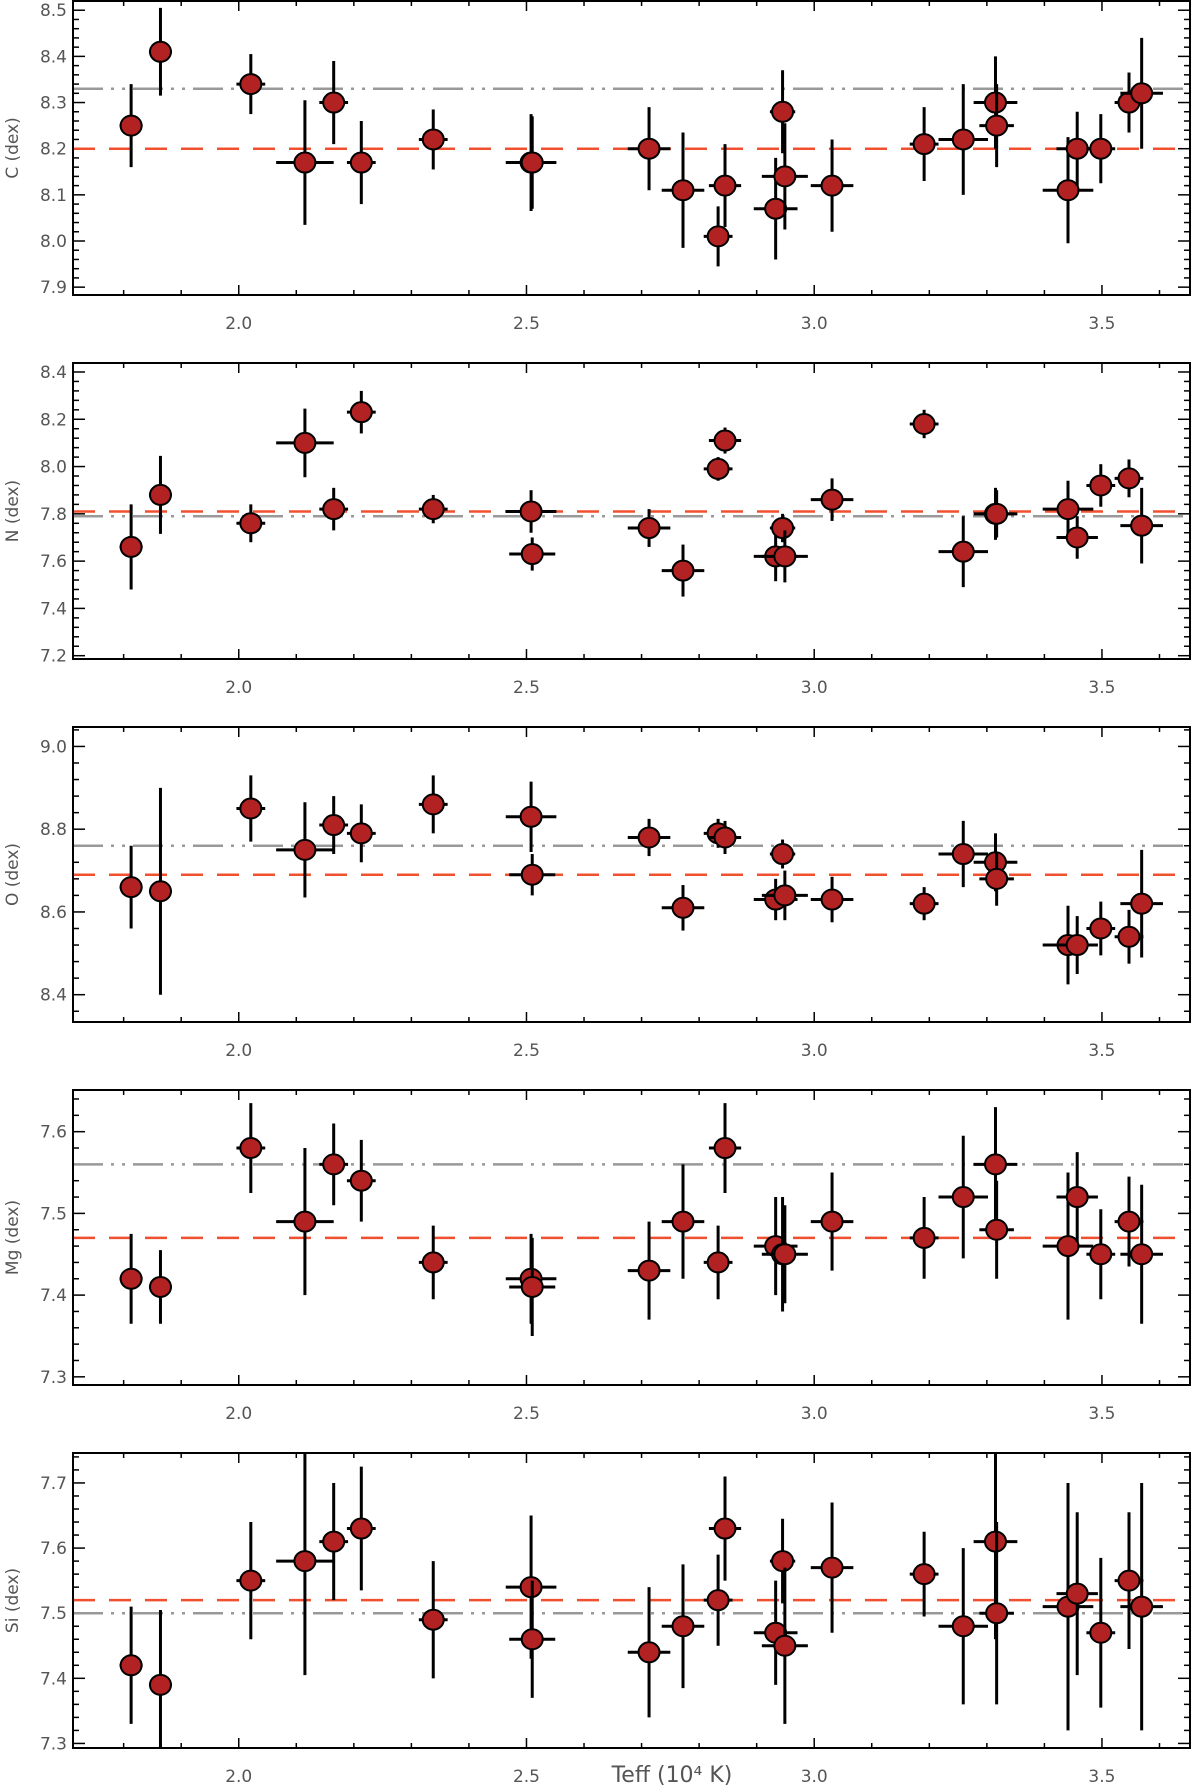  What do you see at coordinates (53, 747) in the screenshot?
I see `y-tick-label: 9.0` at bounding box center [53, 747].